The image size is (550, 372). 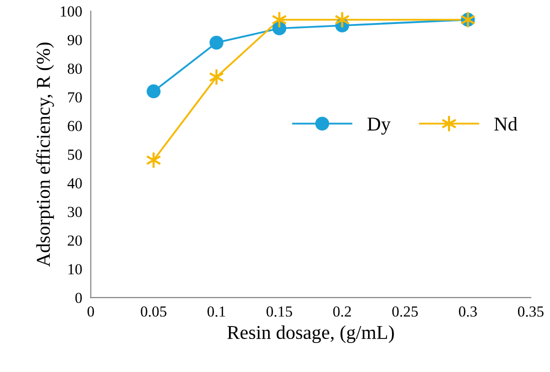 What do you see at coordinates (279, 311) in the screenshot?
I see `x-tick-label: 0.15` at bounding box center [279, 311].